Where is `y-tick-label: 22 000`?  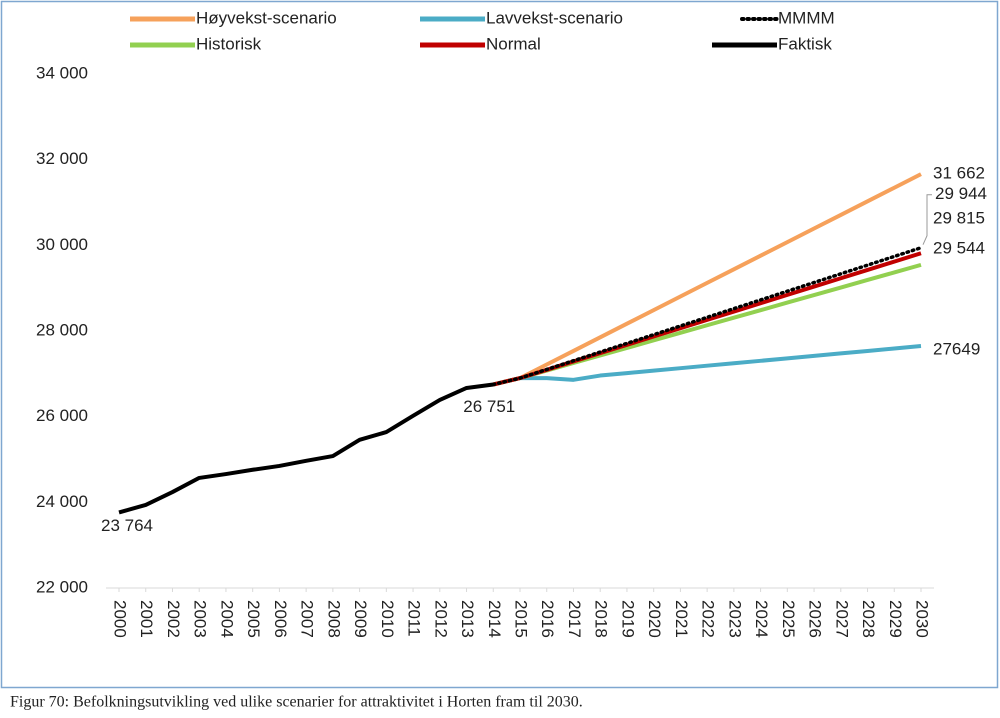 y-tick-label: 22 000 is located at coordinates (62, 586).